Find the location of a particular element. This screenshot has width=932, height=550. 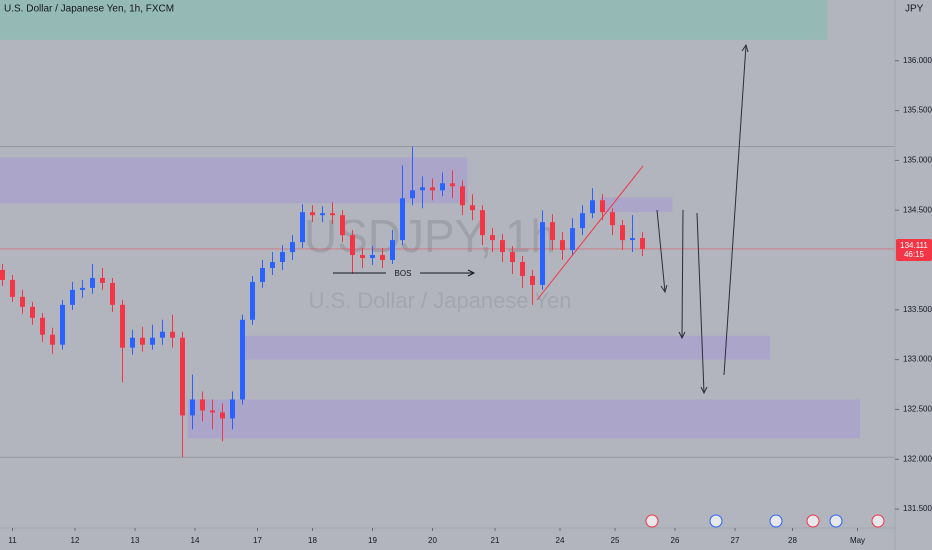

y-tick-label: 132.000 is located at coordinates (917, 458).